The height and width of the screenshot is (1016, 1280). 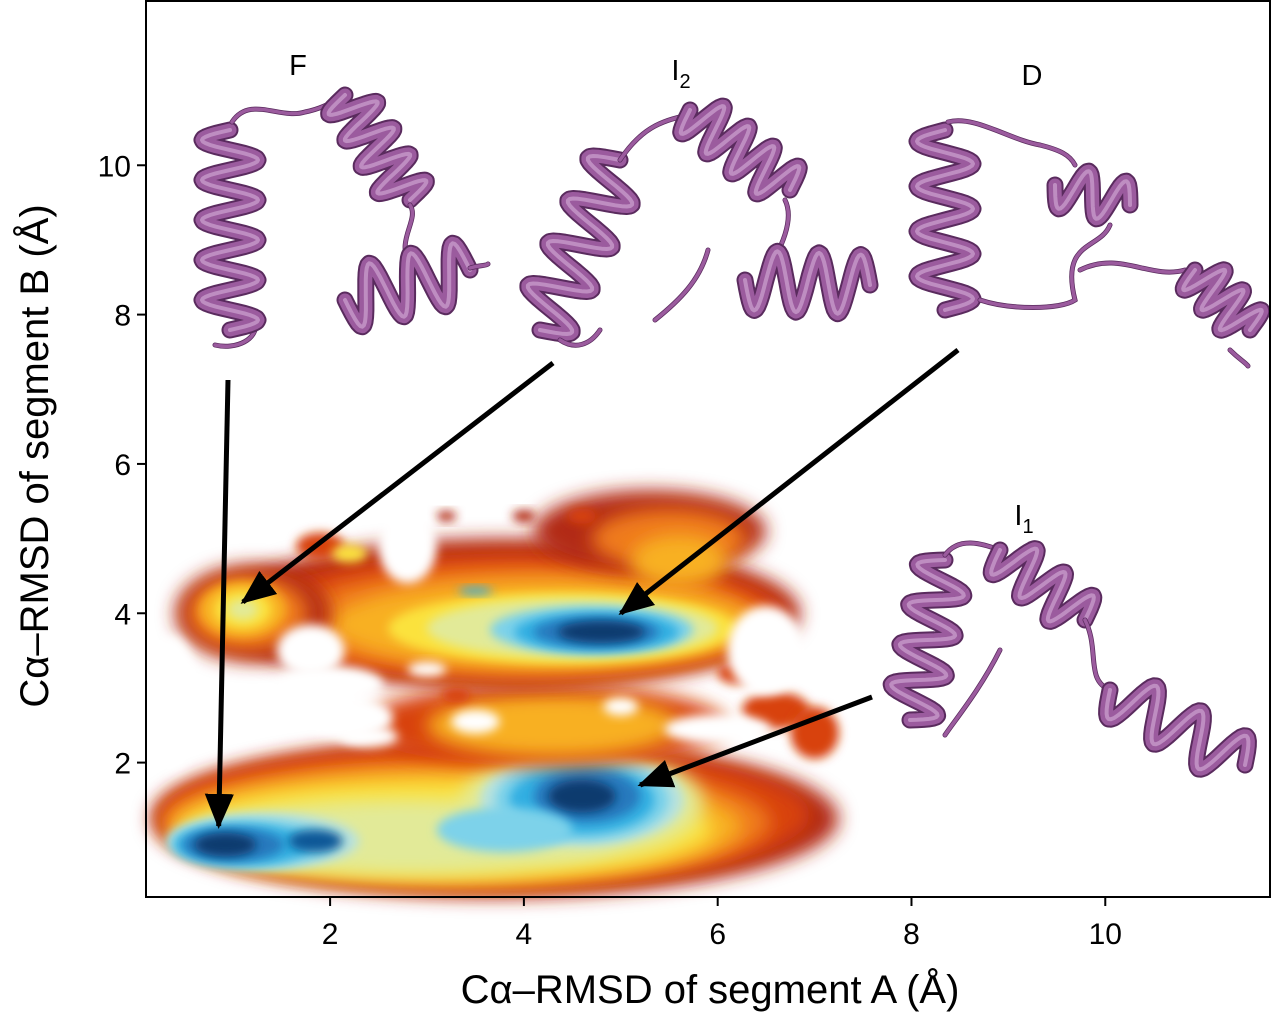 I want to click on x-axis-ticks: 2 4 6 8 10, so click(x=722, y=924).